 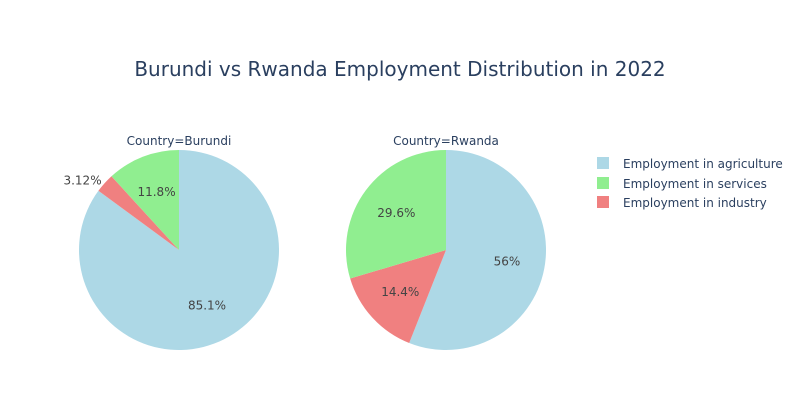 I want to click on legend-label-agriculture: Employment in agriculture, so click(x=703, y=164).